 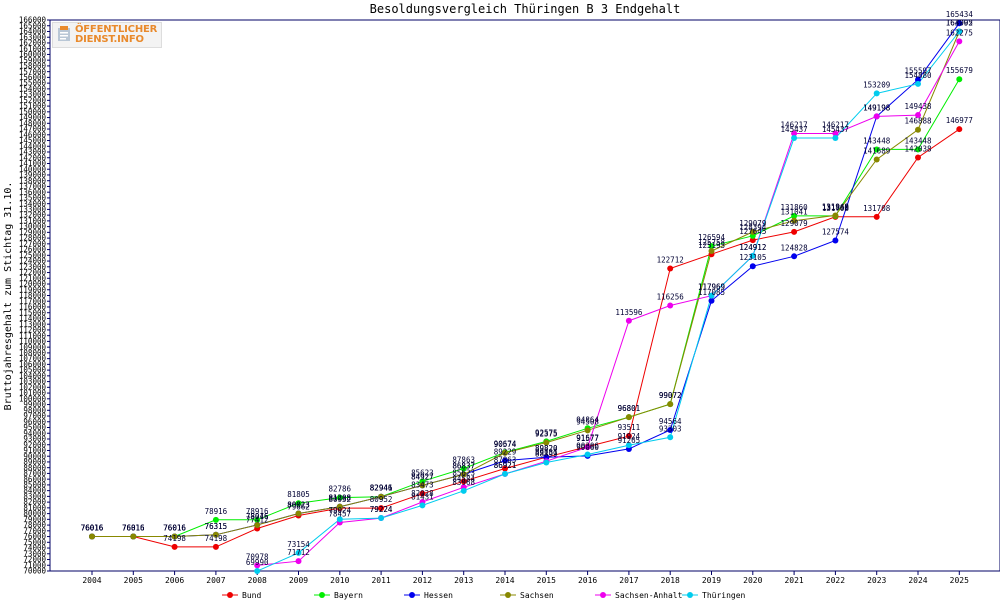 What do you see at coordinates (33, 106) in the screenshot?
I see `y-tick-label: 151000` at bounding box center [33, 106].